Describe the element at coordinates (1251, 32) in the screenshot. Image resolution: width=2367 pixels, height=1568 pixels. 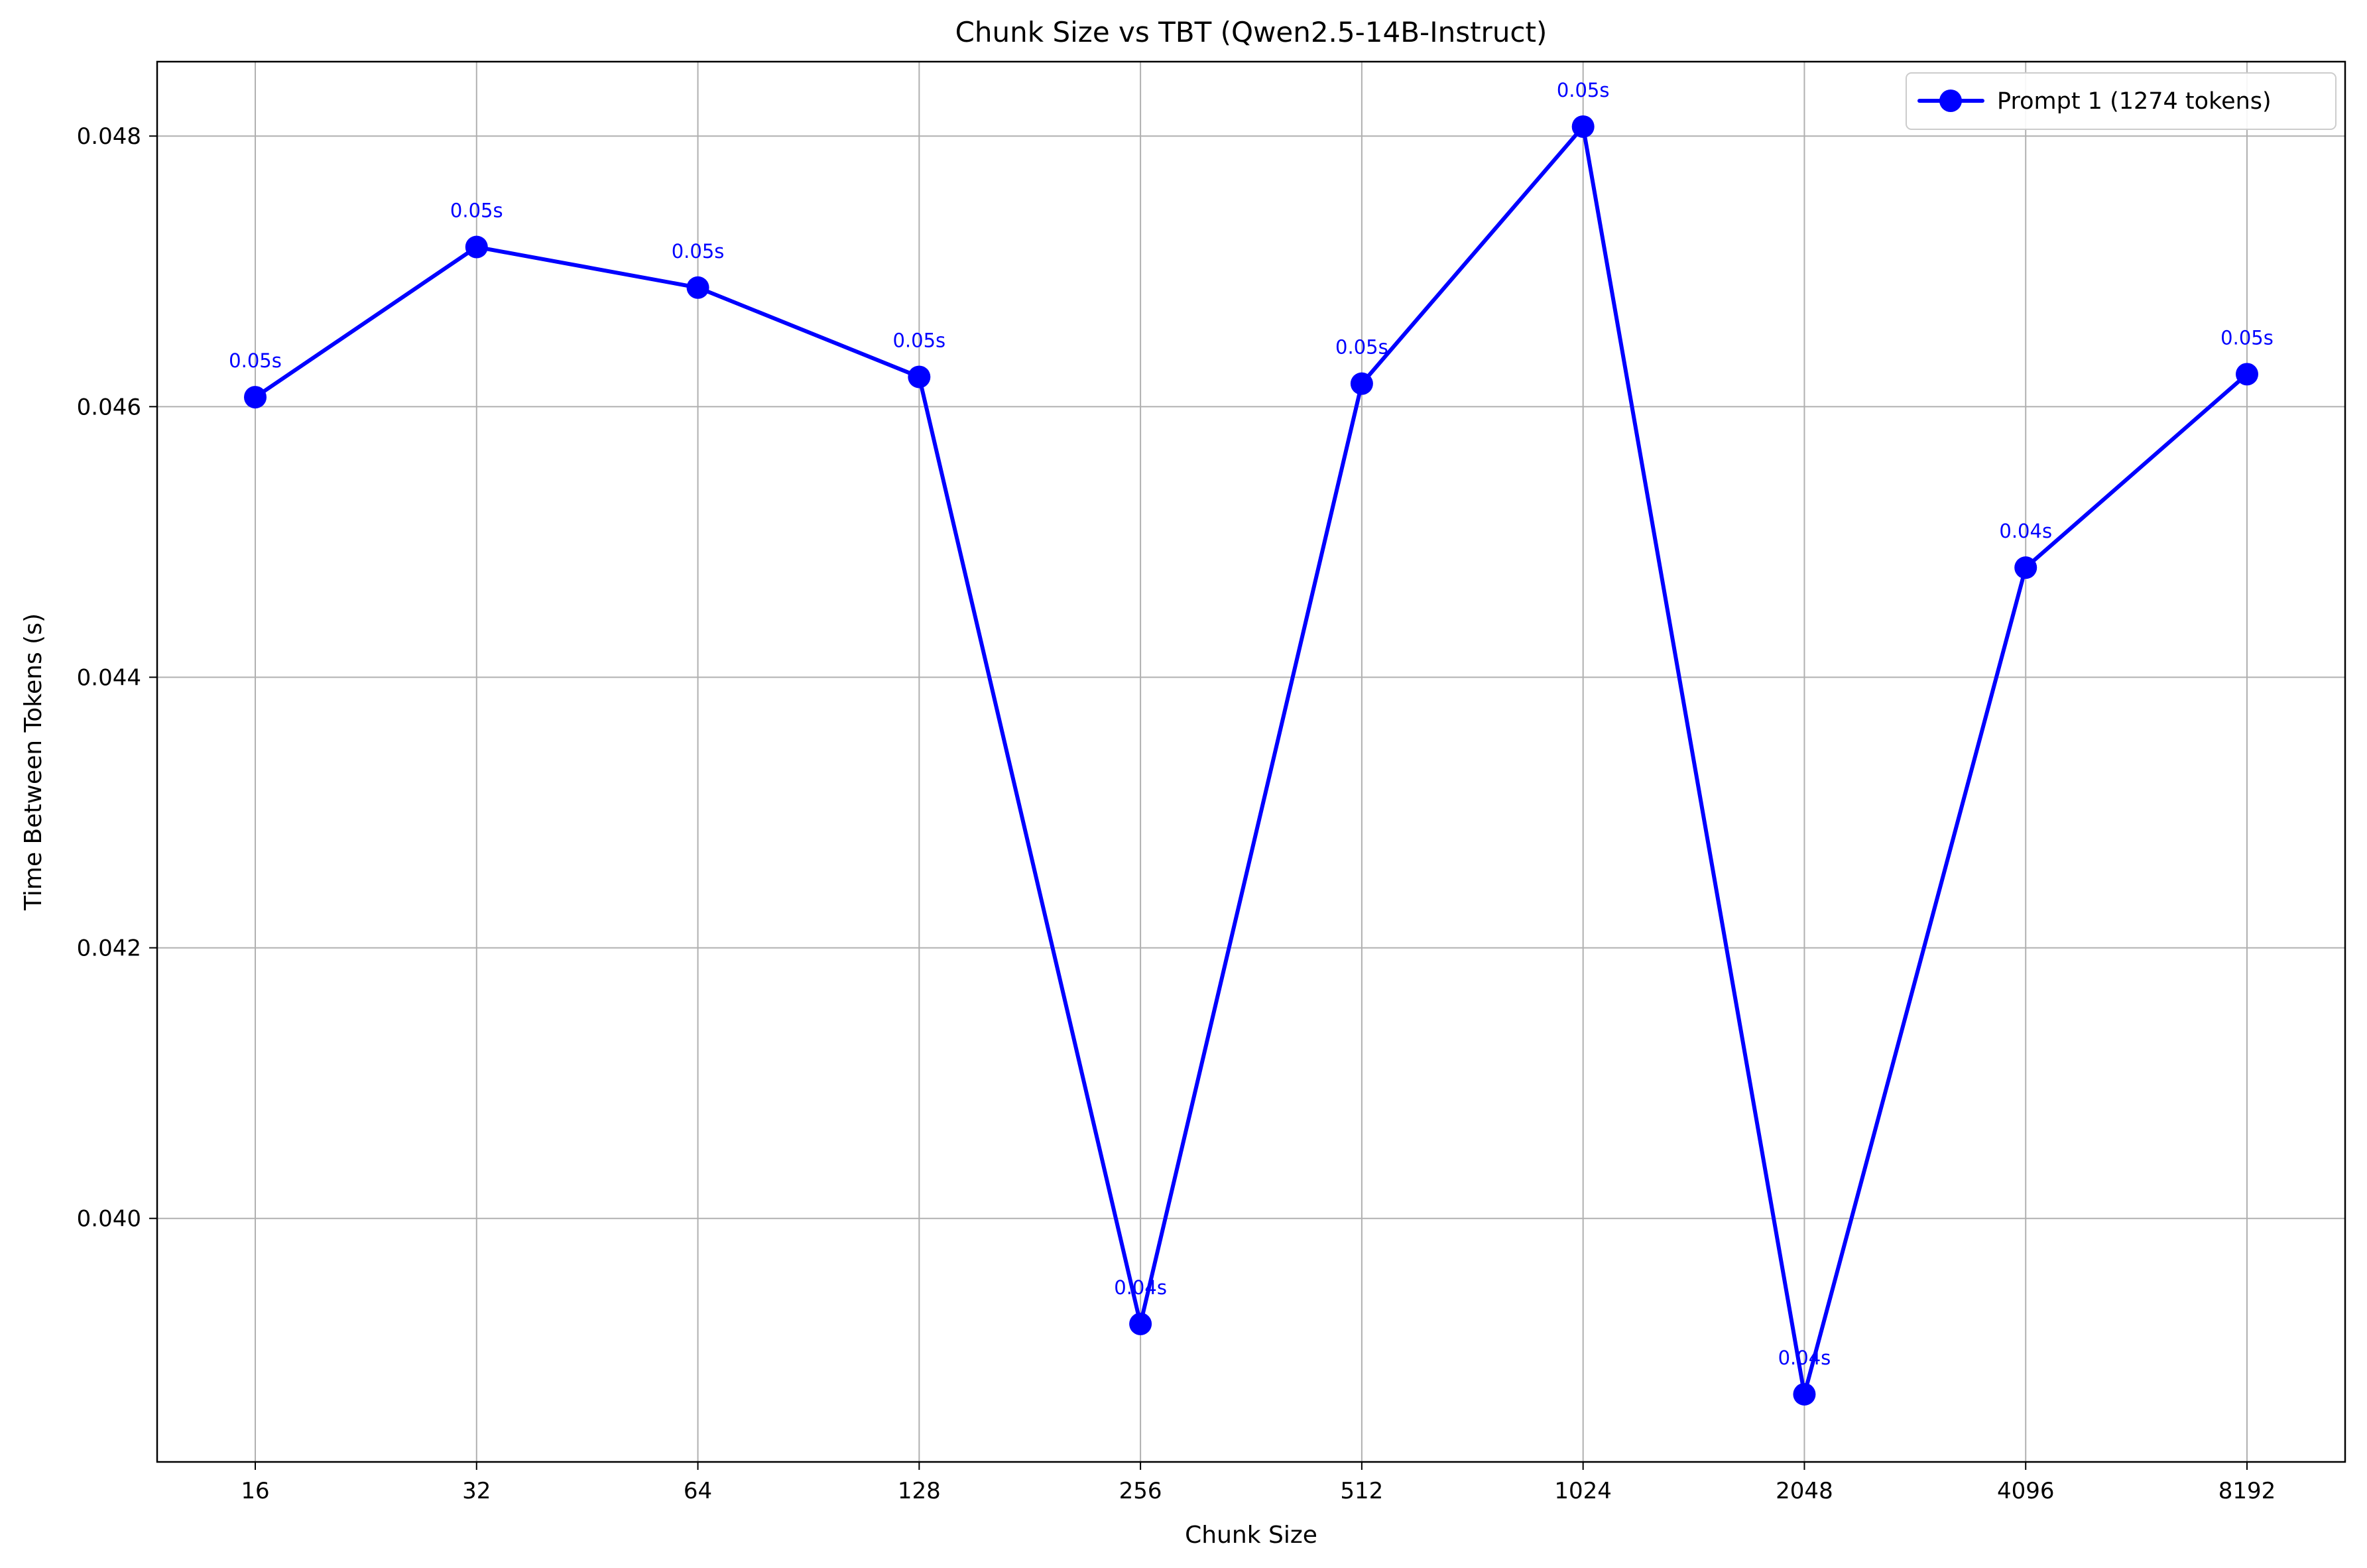
I see `chart-title: Chunk Size vs TBT (Qwen2.5-14B-Instruct)` at that location.